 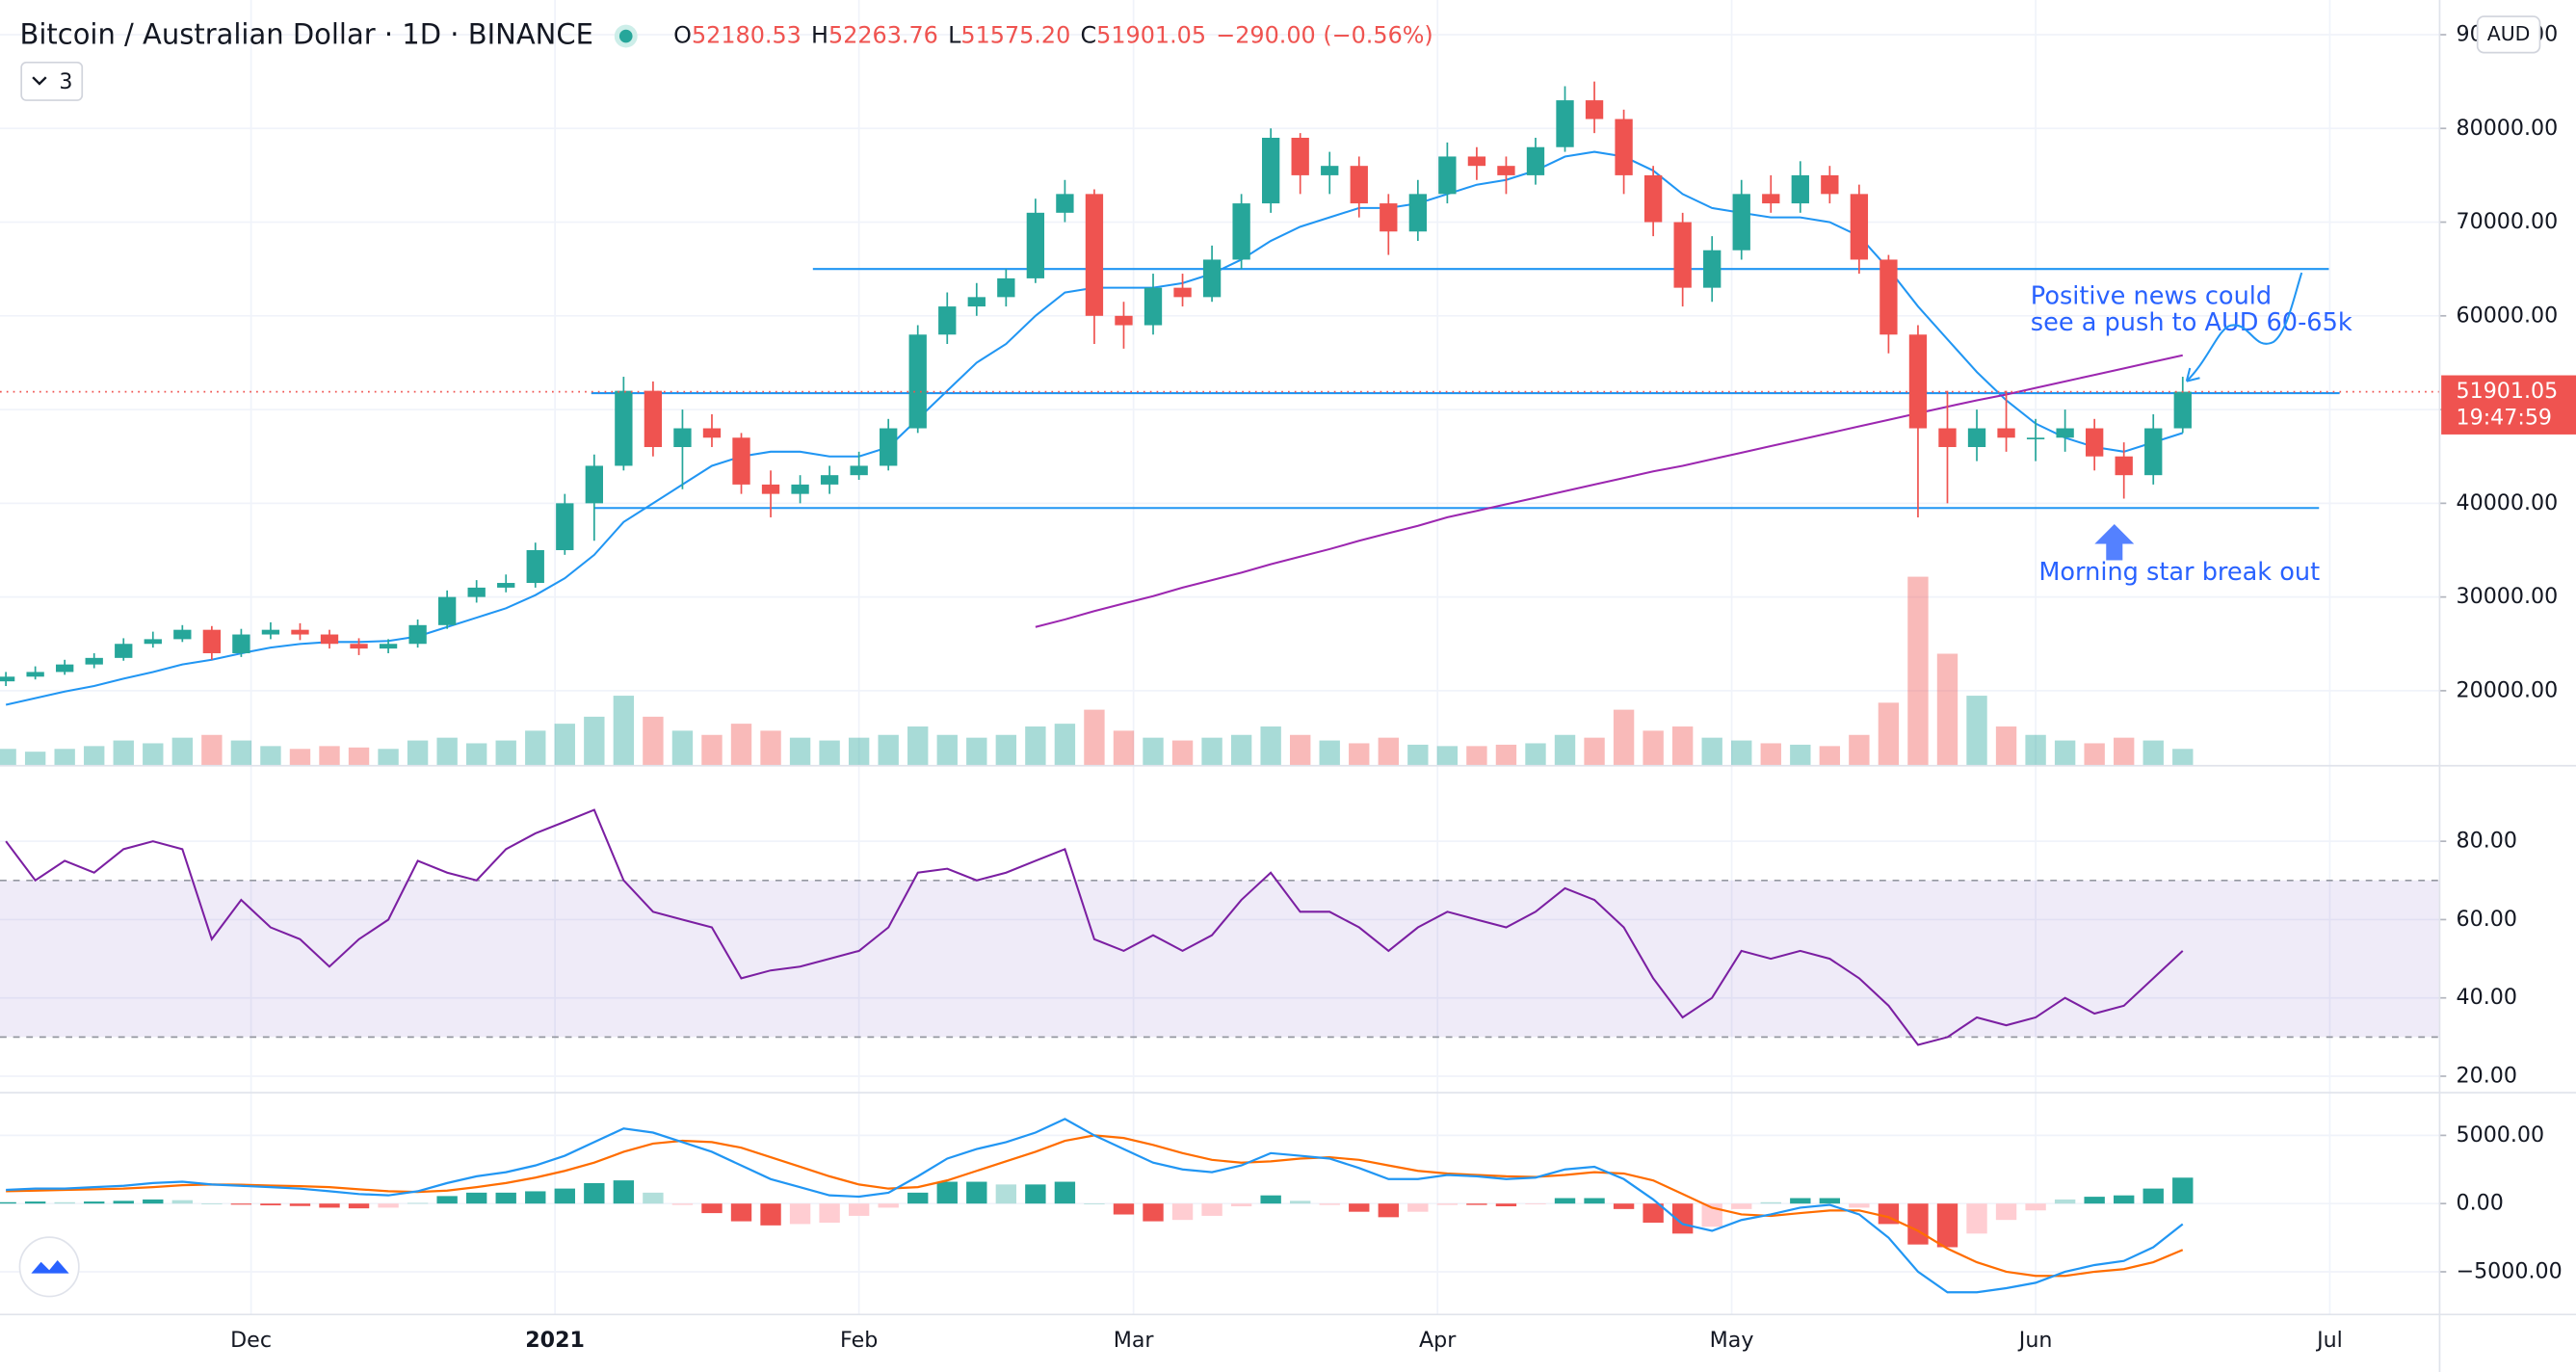 I want to click on x-tick-label: Jun, so click(x=2035, y=1340).